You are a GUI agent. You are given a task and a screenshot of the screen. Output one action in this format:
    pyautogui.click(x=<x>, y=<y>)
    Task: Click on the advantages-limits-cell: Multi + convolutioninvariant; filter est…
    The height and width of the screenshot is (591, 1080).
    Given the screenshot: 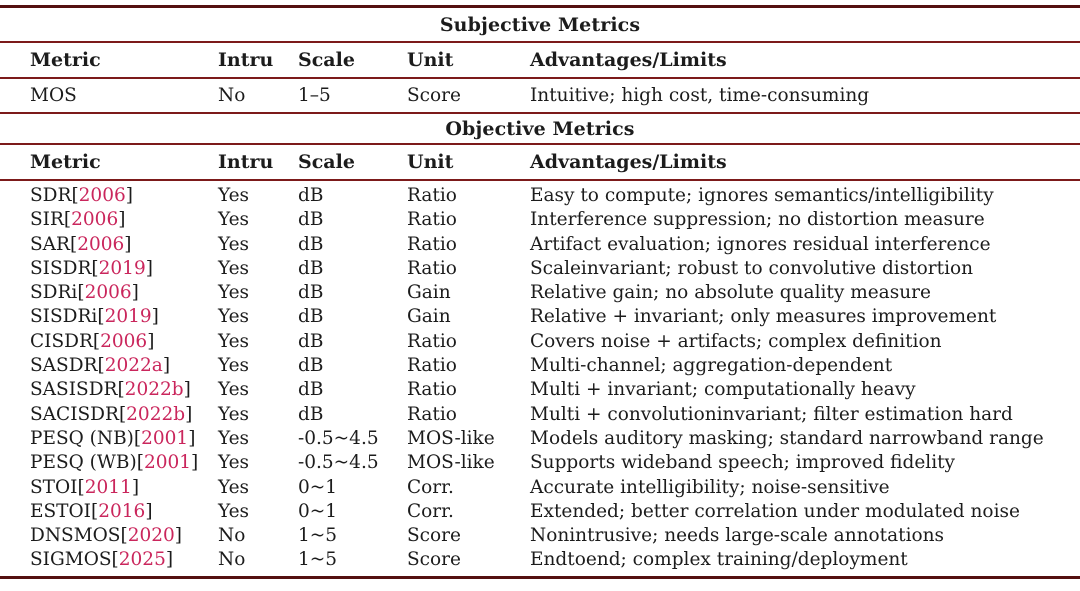 What is the action you would take?
    pyautogui.click(x=771, y=414)
    